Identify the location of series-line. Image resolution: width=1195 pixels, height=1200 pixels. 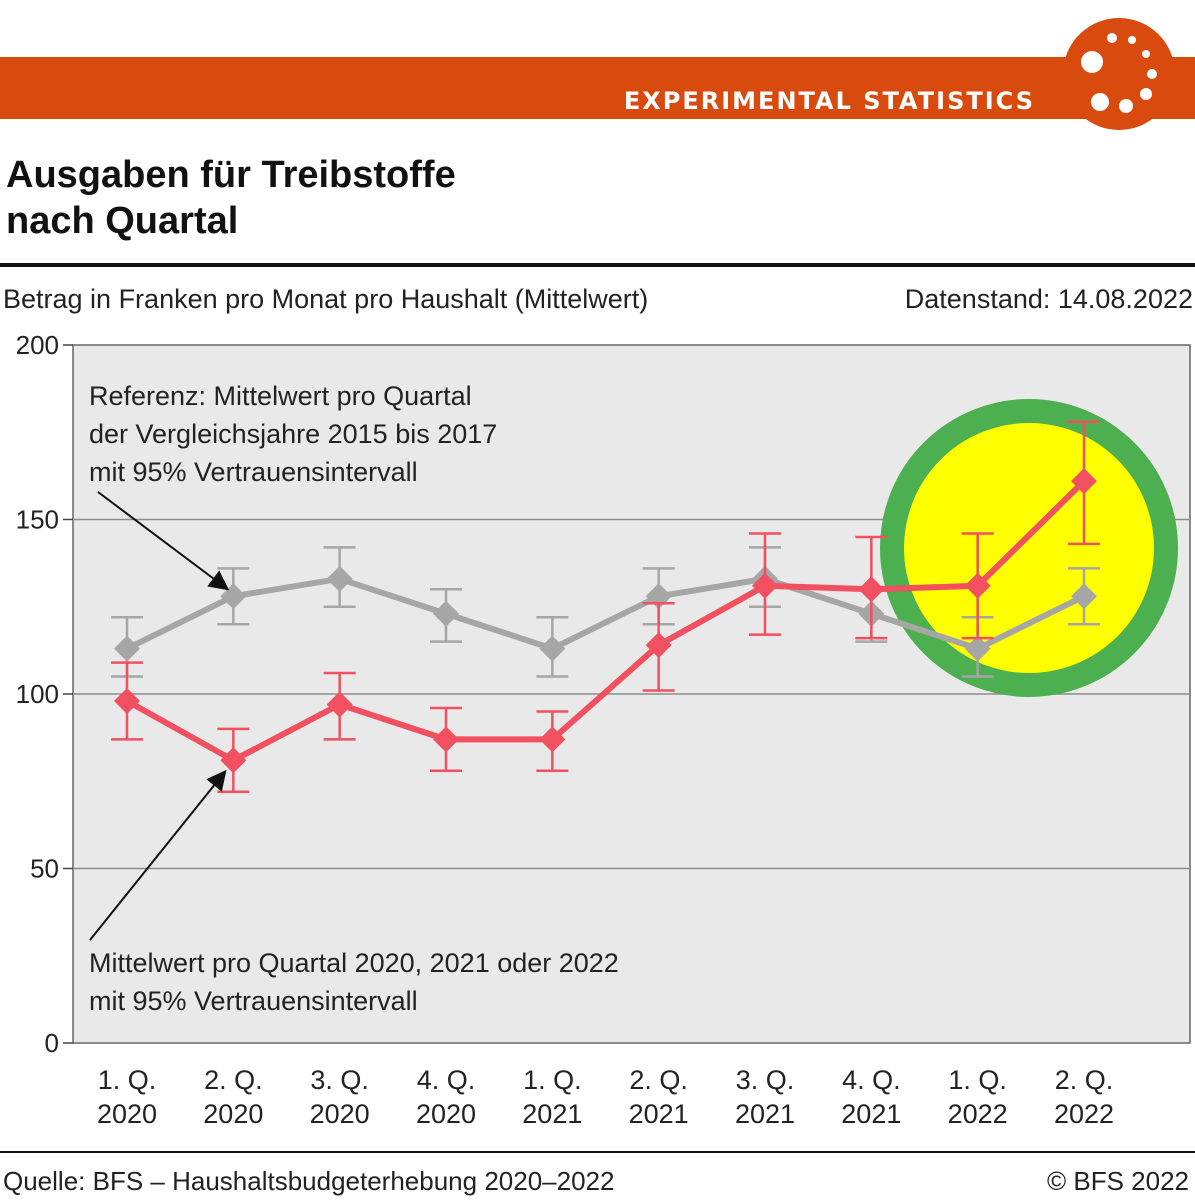
(605, 613).